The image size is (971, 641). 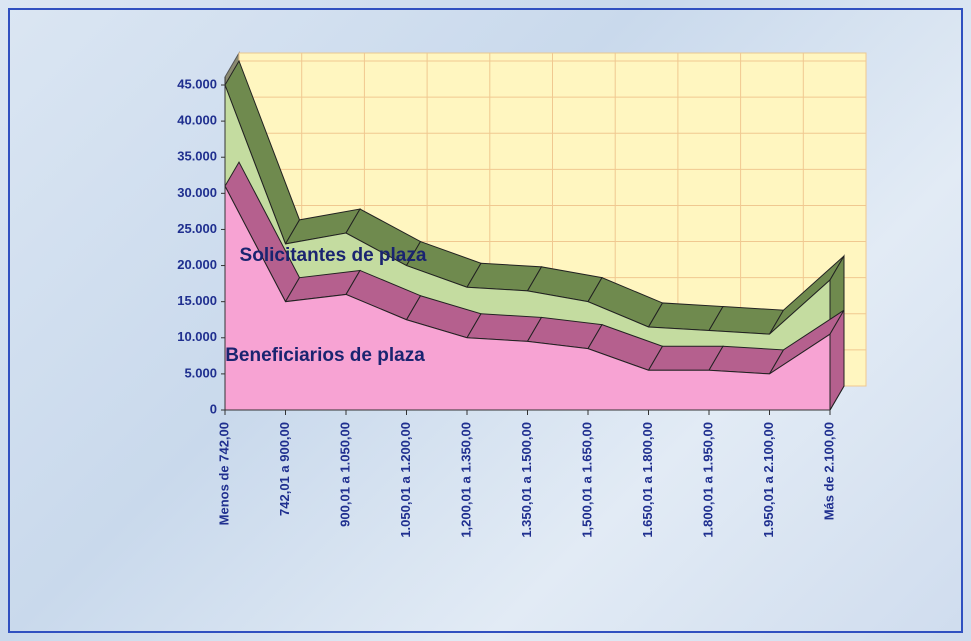 What do you see at coordinates (200, 372) in the screenshot?
I see `y-tick-label: 5.000` at bounding box center [200, 372].